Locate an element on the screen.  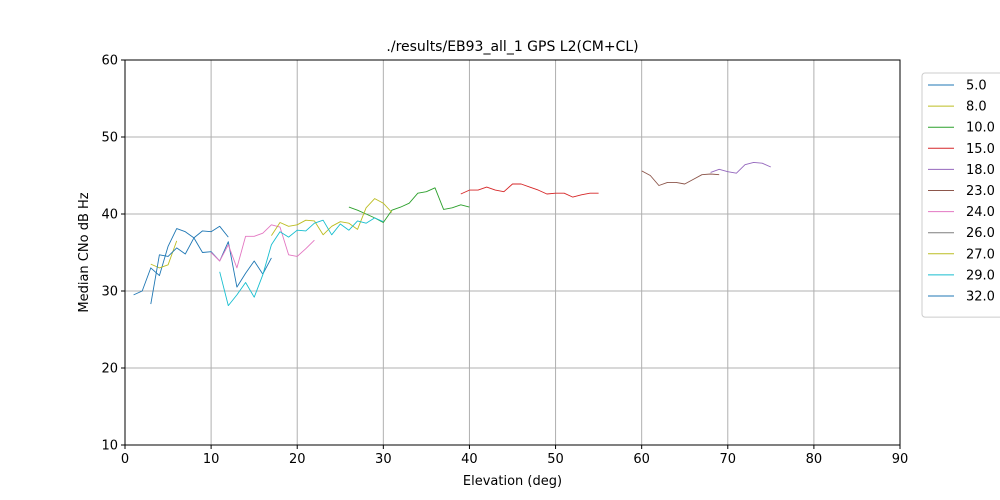
legend-box is located at coordinates (960, 195).